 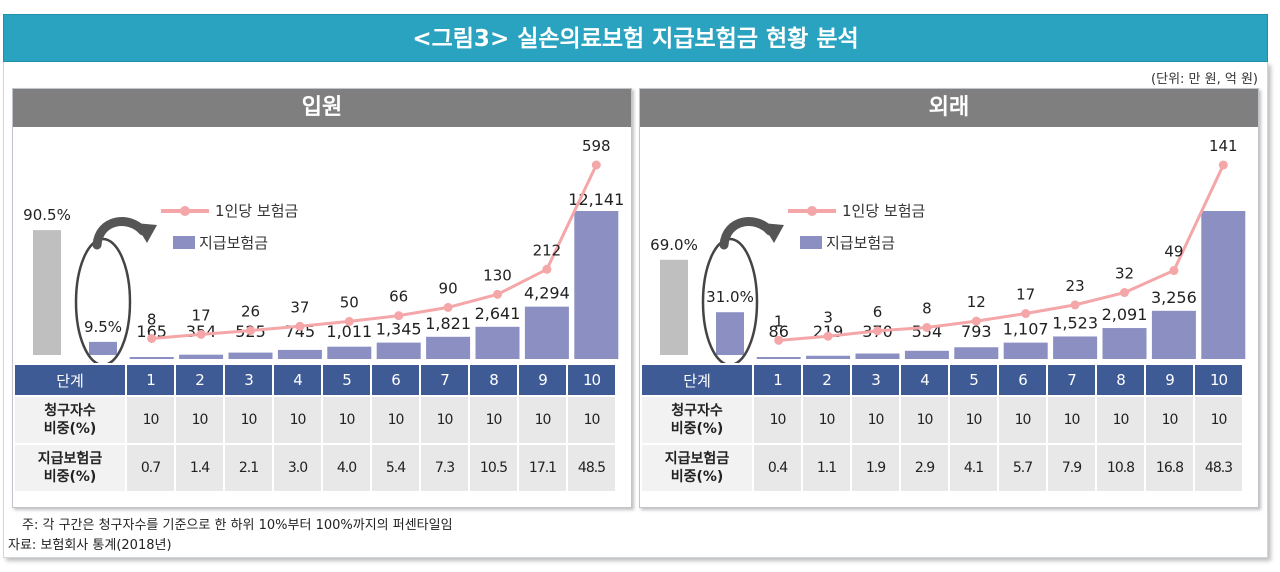 I want to click on table-cell: 3.0, so click(x=297, y=468).